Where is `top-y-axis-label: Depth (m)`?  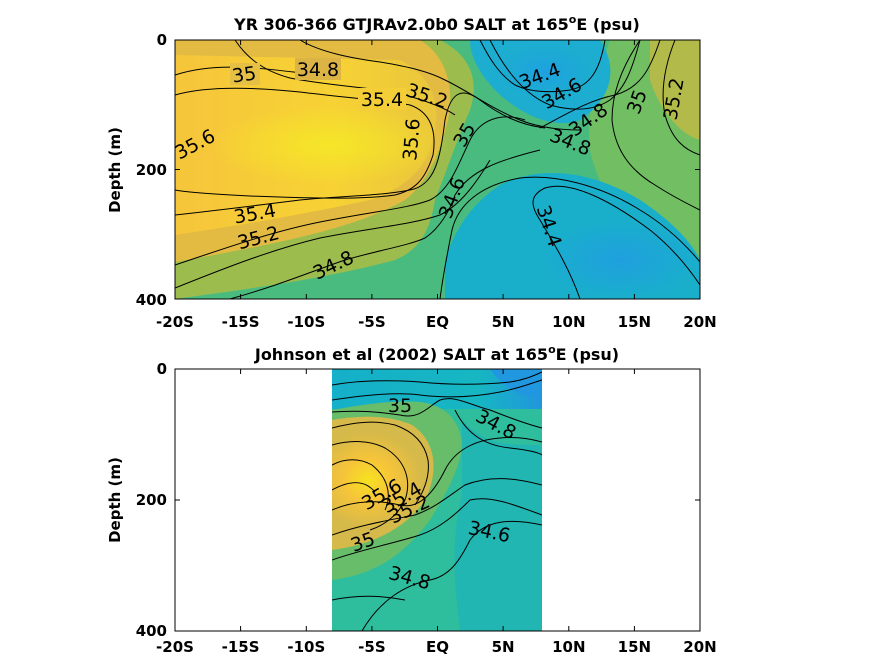
top-y-axis-label: Depth (m) is located at coordinates (115, 170).